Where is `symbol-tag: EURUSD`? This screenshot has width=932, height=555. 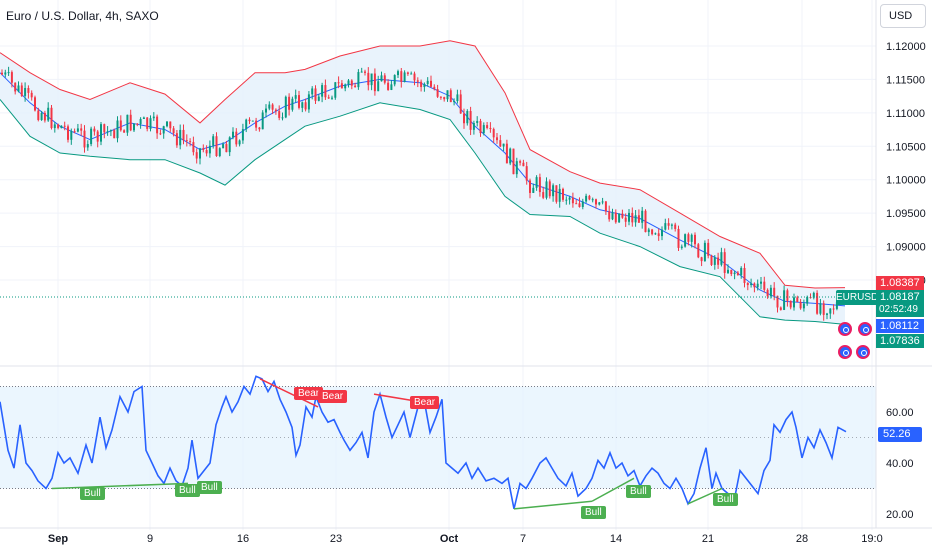 symbol-tag: EURUSD is located at coordinates (857, 297).